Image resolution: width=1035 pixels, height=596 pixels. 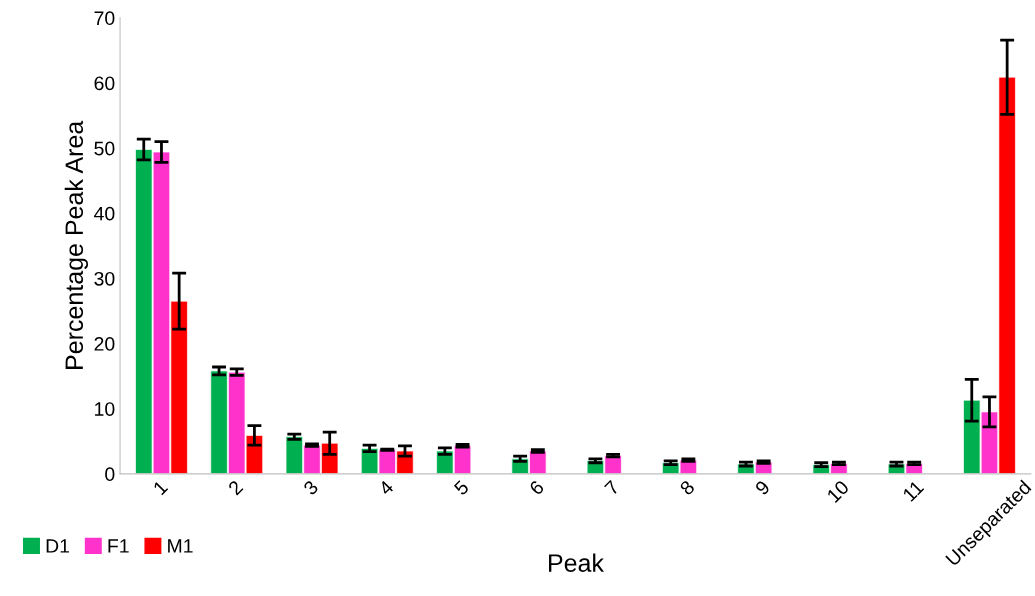 What do you see at coordinates (104, 83) in the screenshot?
I see `y-tick-label: 60` at bounding box center [104, 83].